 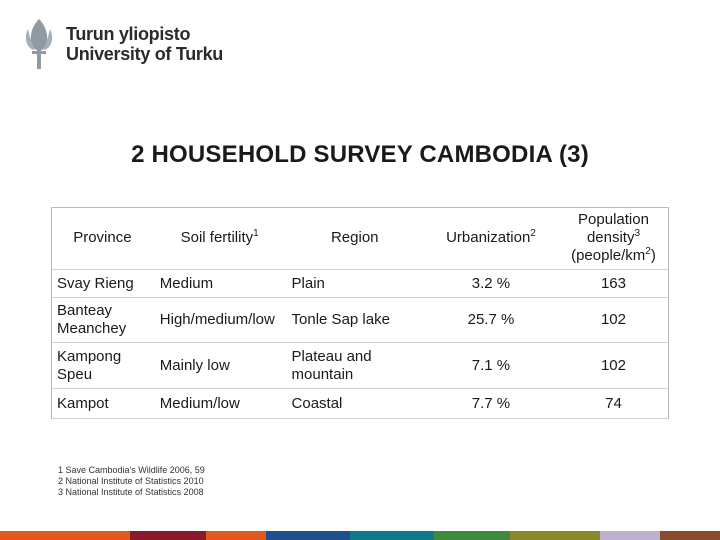 What do you see at coordinates (354, 365) in the screenshot?
I see `cell-region: Plateau and mountain` at bounding box center [354, 365].